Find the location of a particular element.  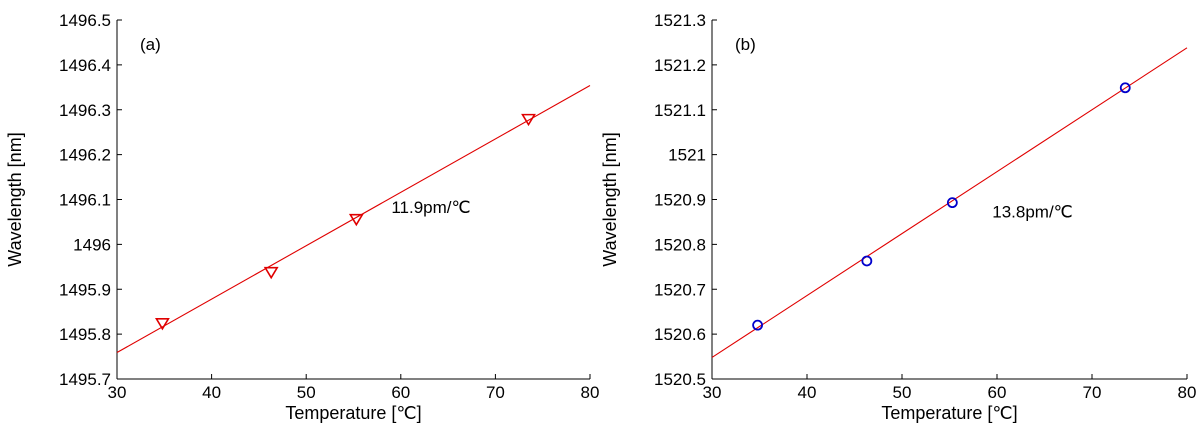

y-tick-label: 1520.8 is located at coordinates (680, 244).